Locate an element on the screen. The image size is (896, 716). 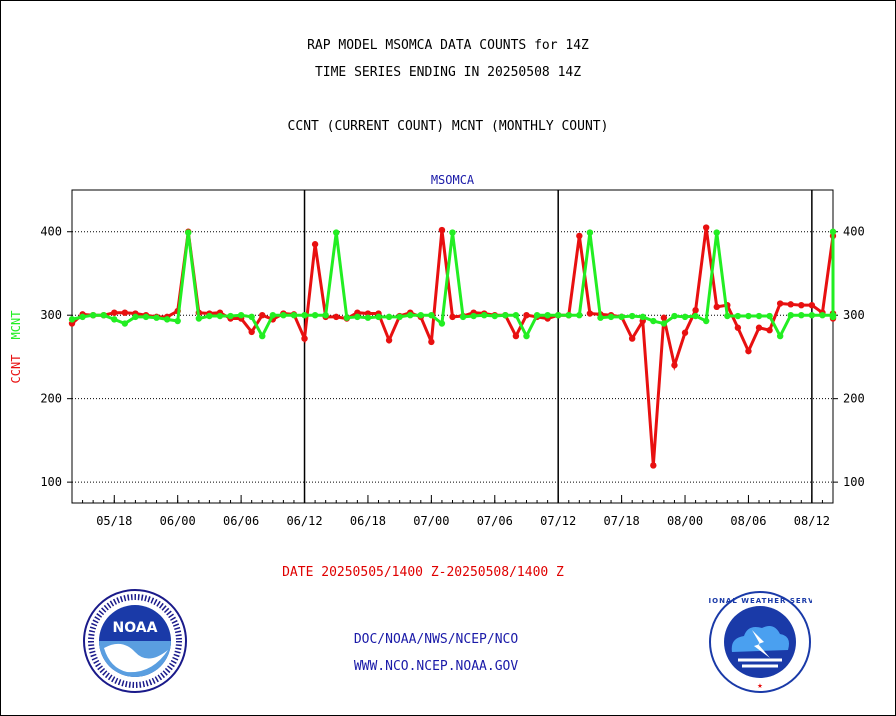
y-tick-label-left: 100 is located at coordinates (51, 482).